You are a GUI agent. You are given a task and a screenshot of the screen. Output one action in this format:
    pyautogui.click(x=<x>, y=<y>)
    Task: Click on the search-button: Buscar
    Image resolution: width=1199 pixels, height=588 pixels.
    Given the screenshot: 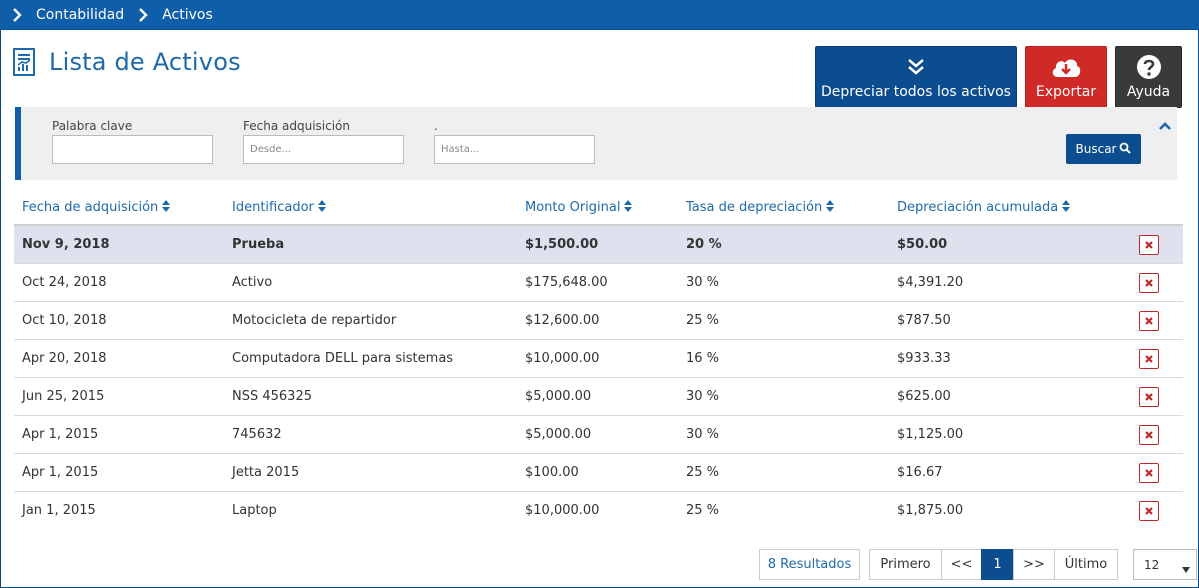 What is the action you would take?
    pyautogui.click(x=1103, y=149)
    